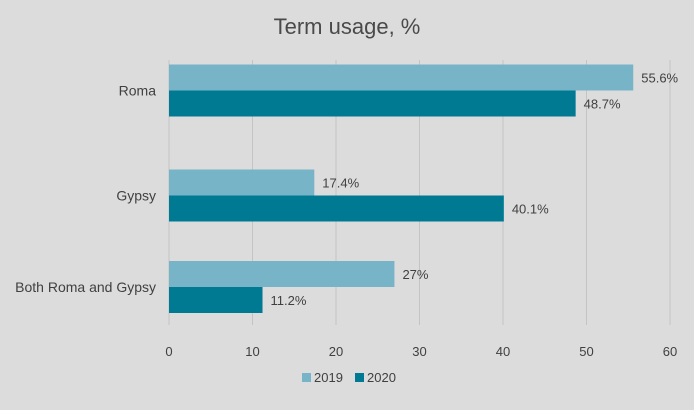 The image size is (694, 410). What do you see at coordinates (136, 196) in the screenshot?
I see `category-label-1: Gypsy` at bounding box center [136, 196].